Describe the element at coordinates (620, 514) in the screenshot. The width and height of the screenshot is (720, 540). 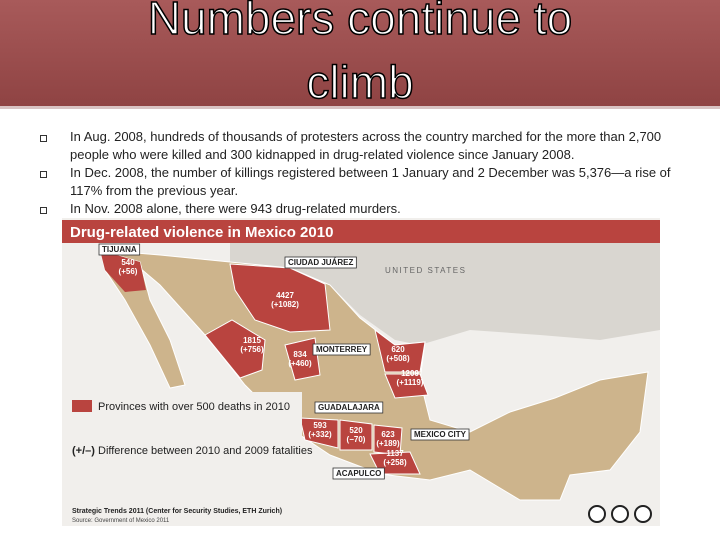
I see `cc-icons` at that location.